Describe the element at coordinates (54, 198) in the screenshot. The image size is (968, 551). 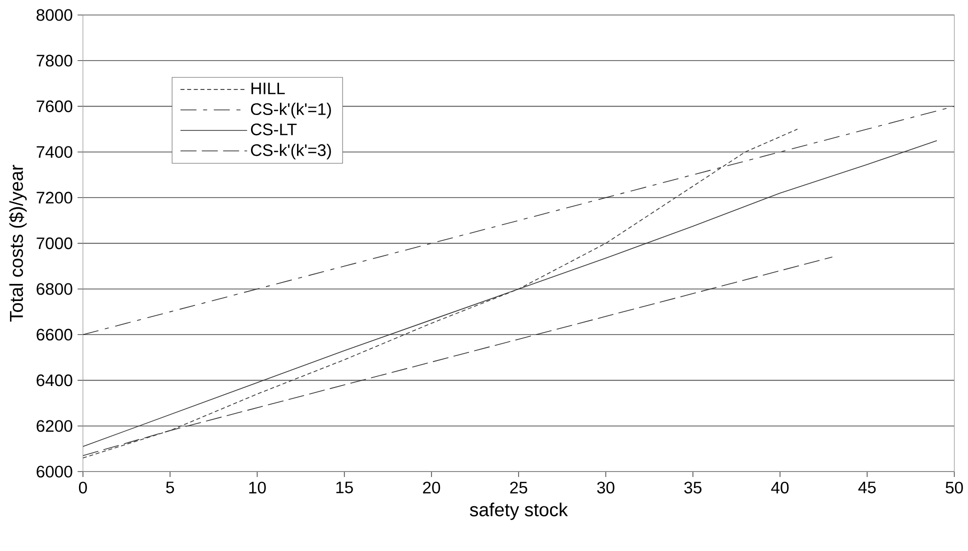
I see `y-tick-label: 7200` at that location.